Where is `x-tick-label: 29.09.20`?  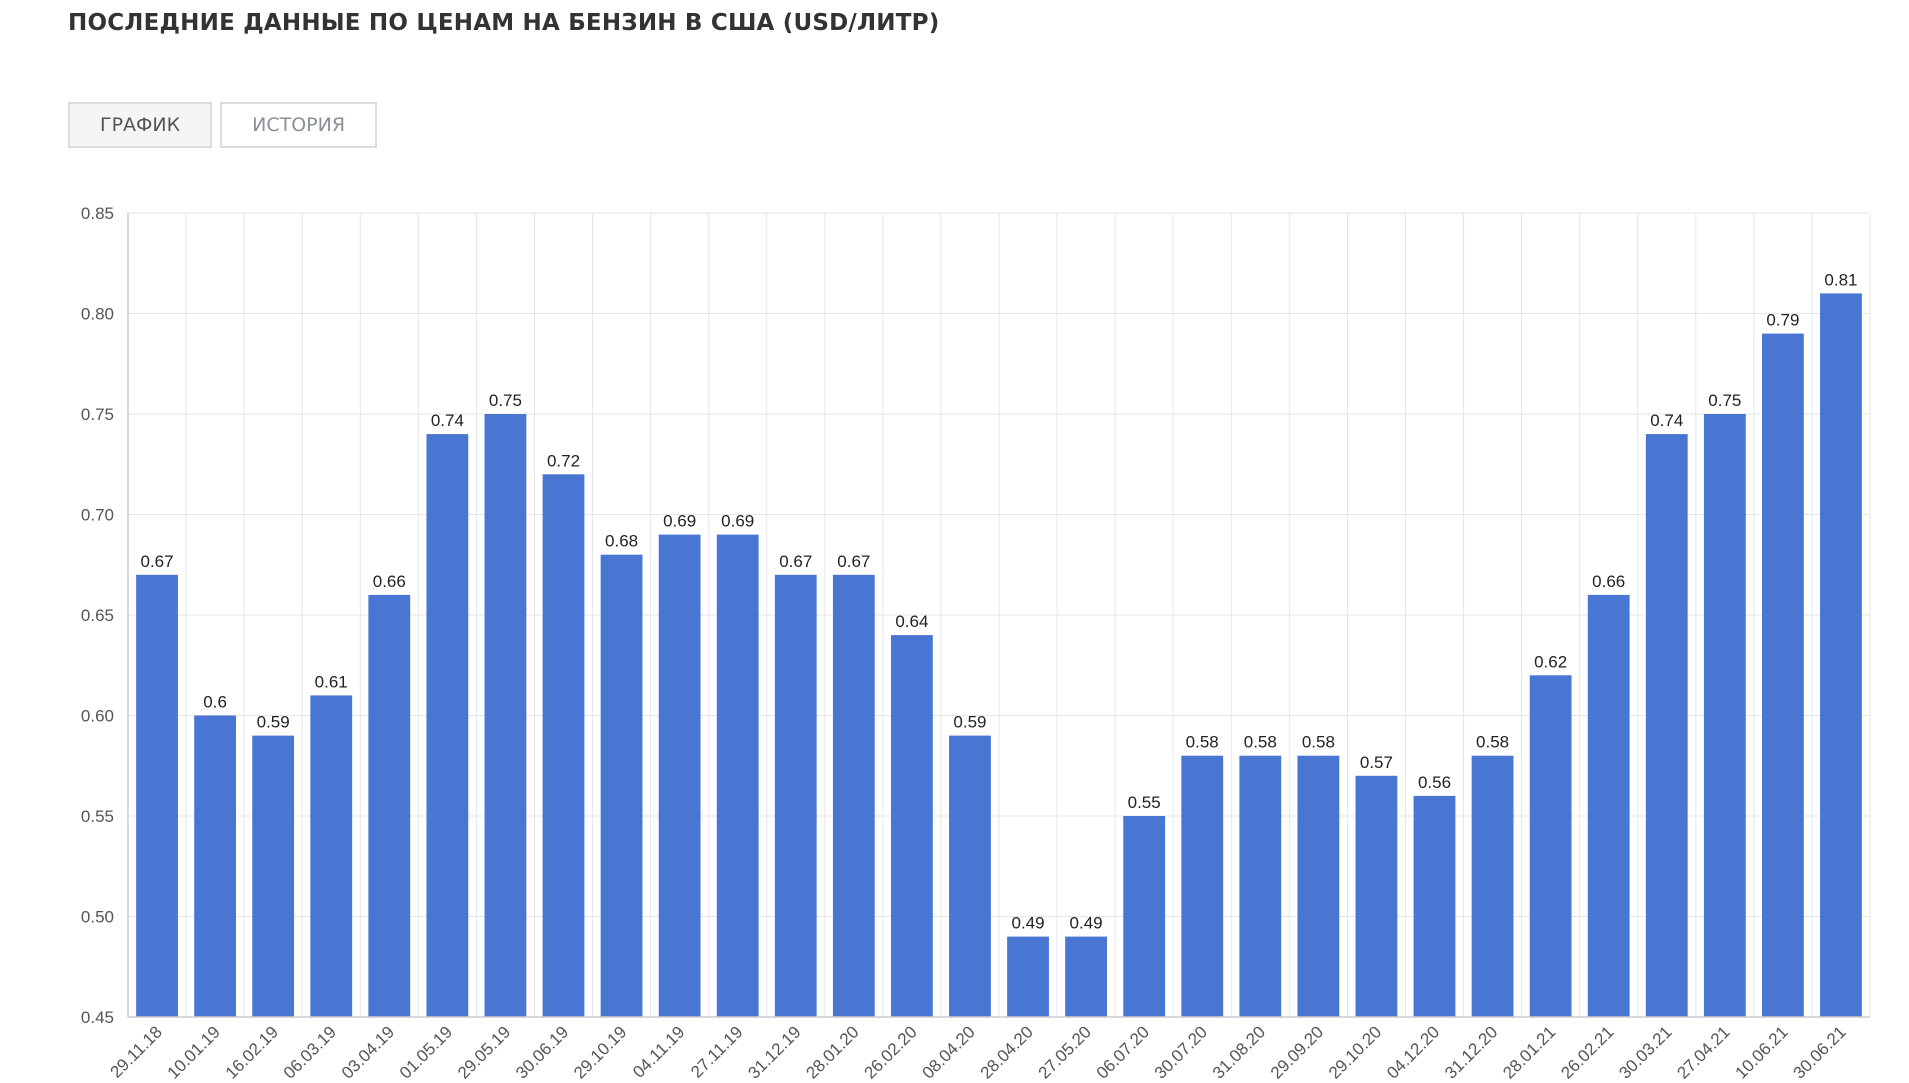 x-tick-label: 29.09.20 is located at coordinates (1297, 1052).